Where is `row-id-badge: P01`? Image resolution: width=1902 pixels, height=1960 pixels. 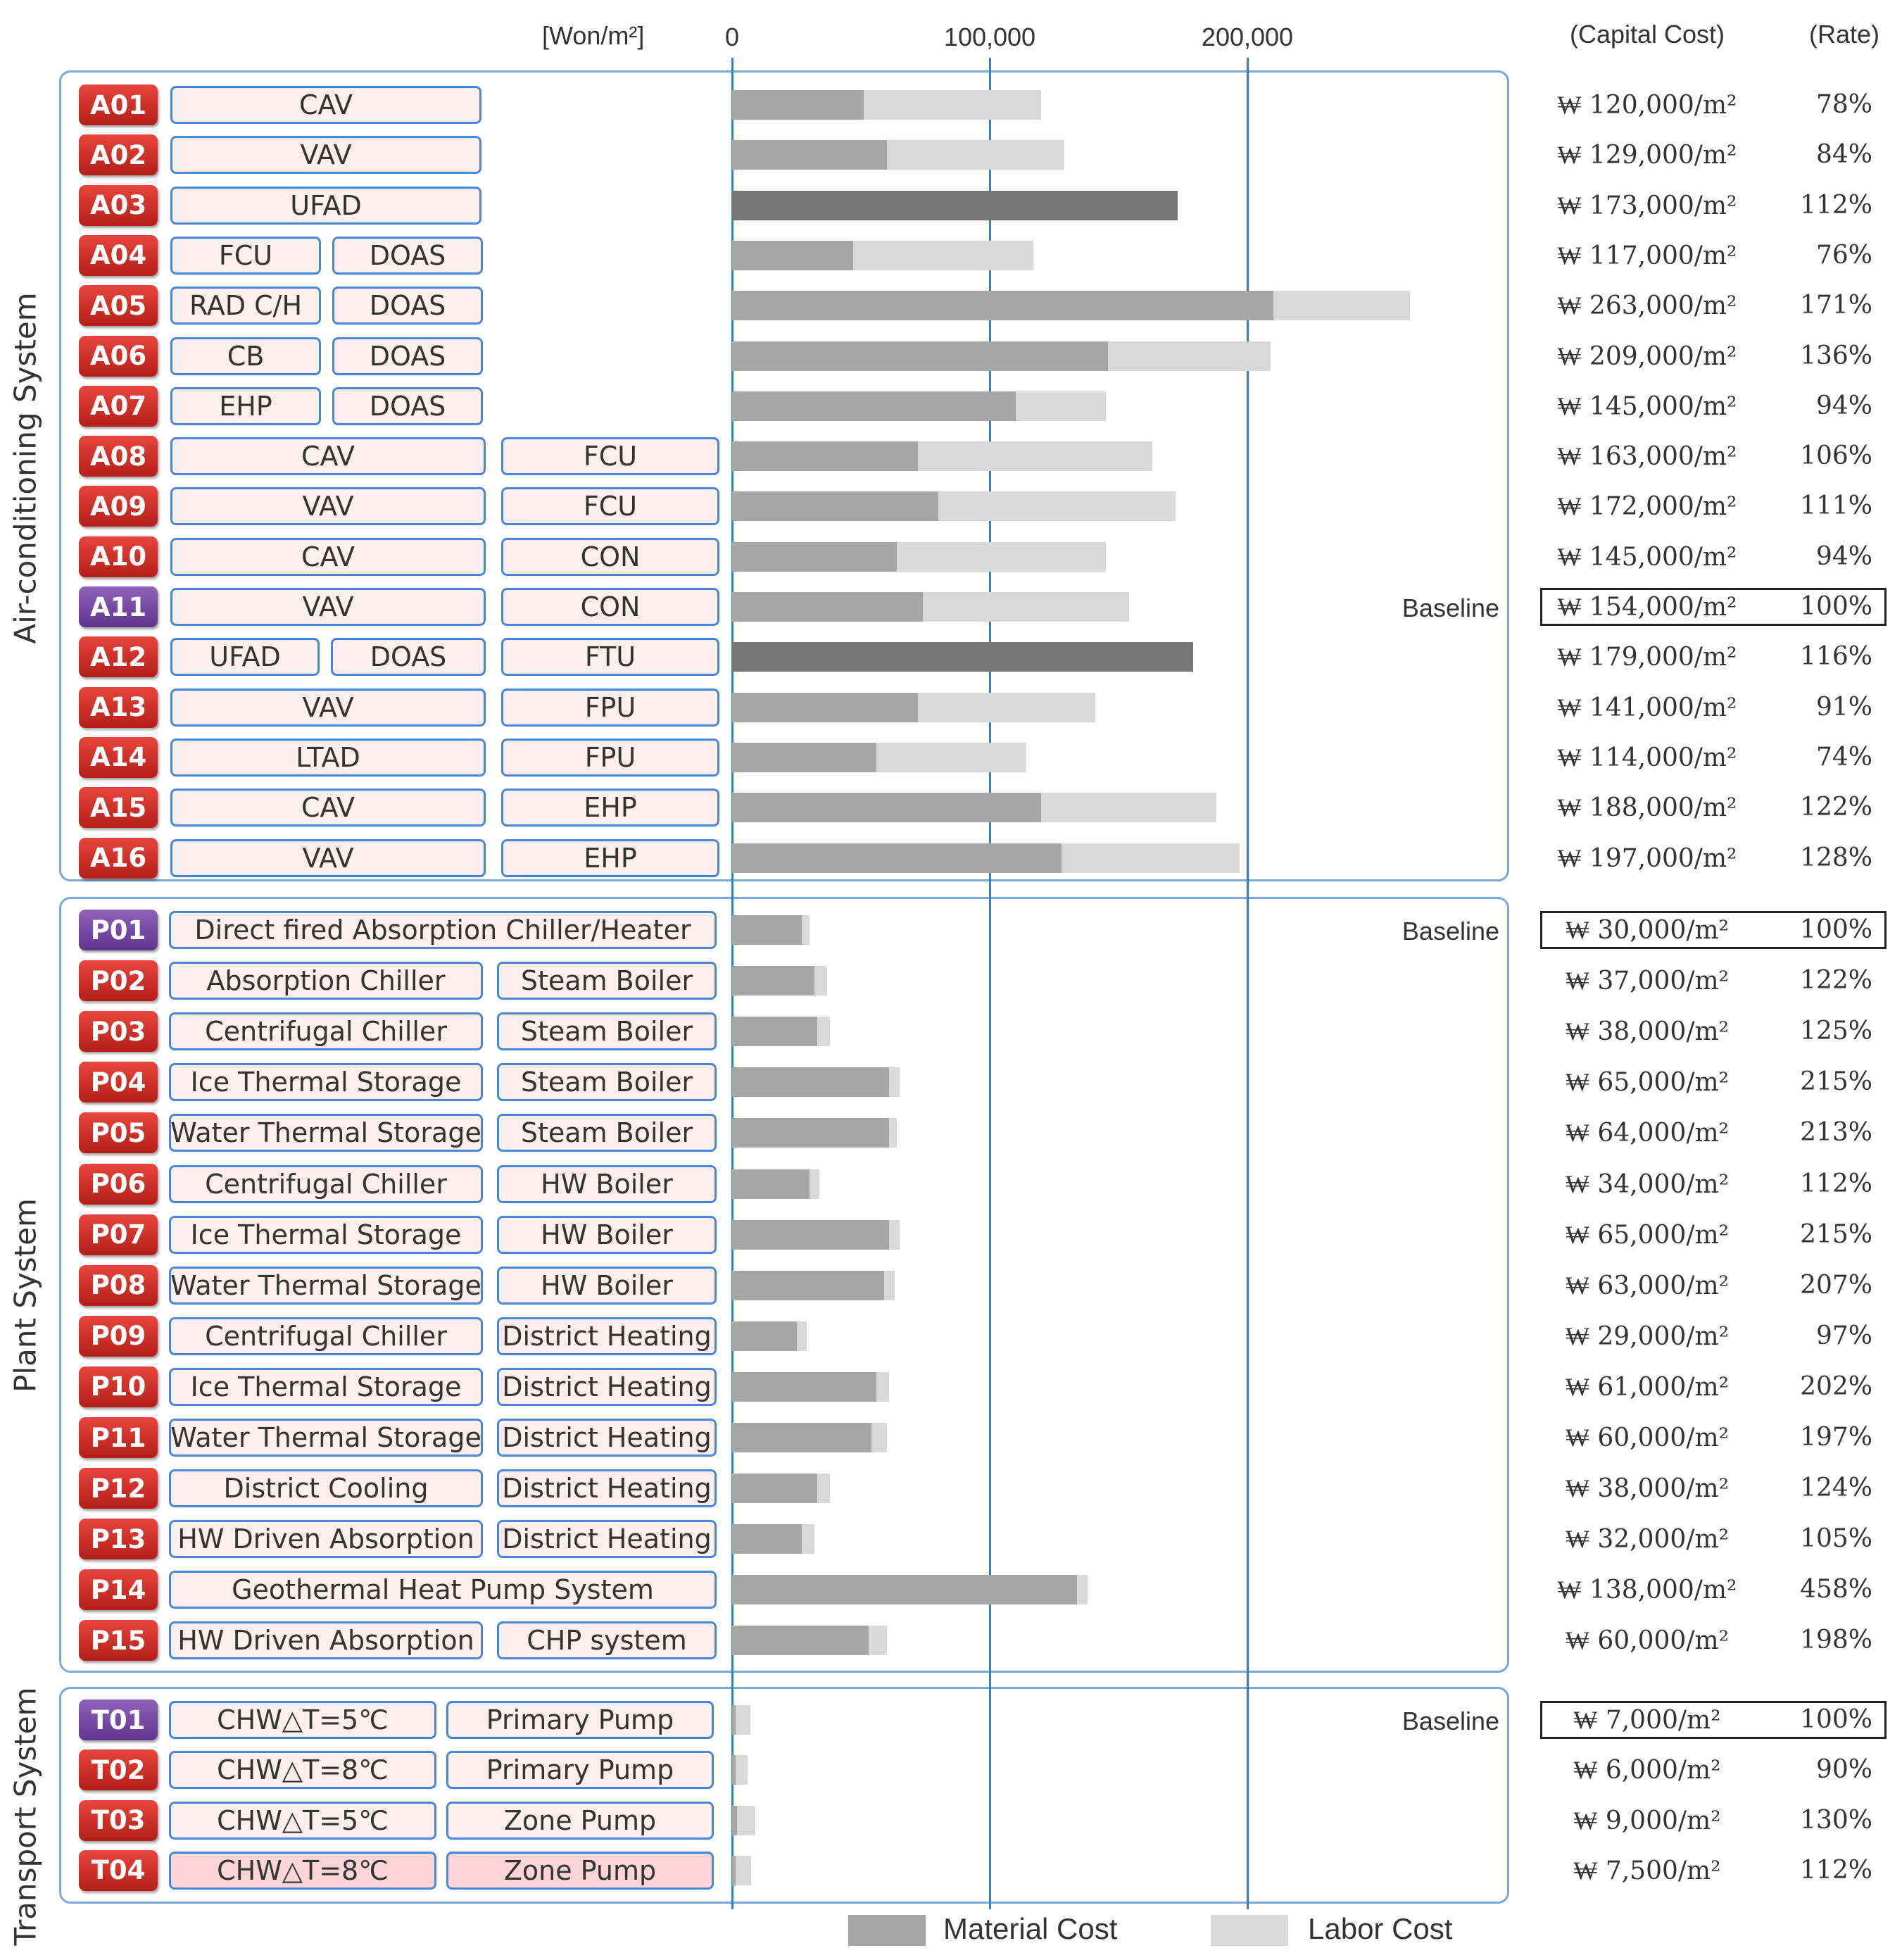 row-id-badge: P01 is located at coordinates (118, 930).